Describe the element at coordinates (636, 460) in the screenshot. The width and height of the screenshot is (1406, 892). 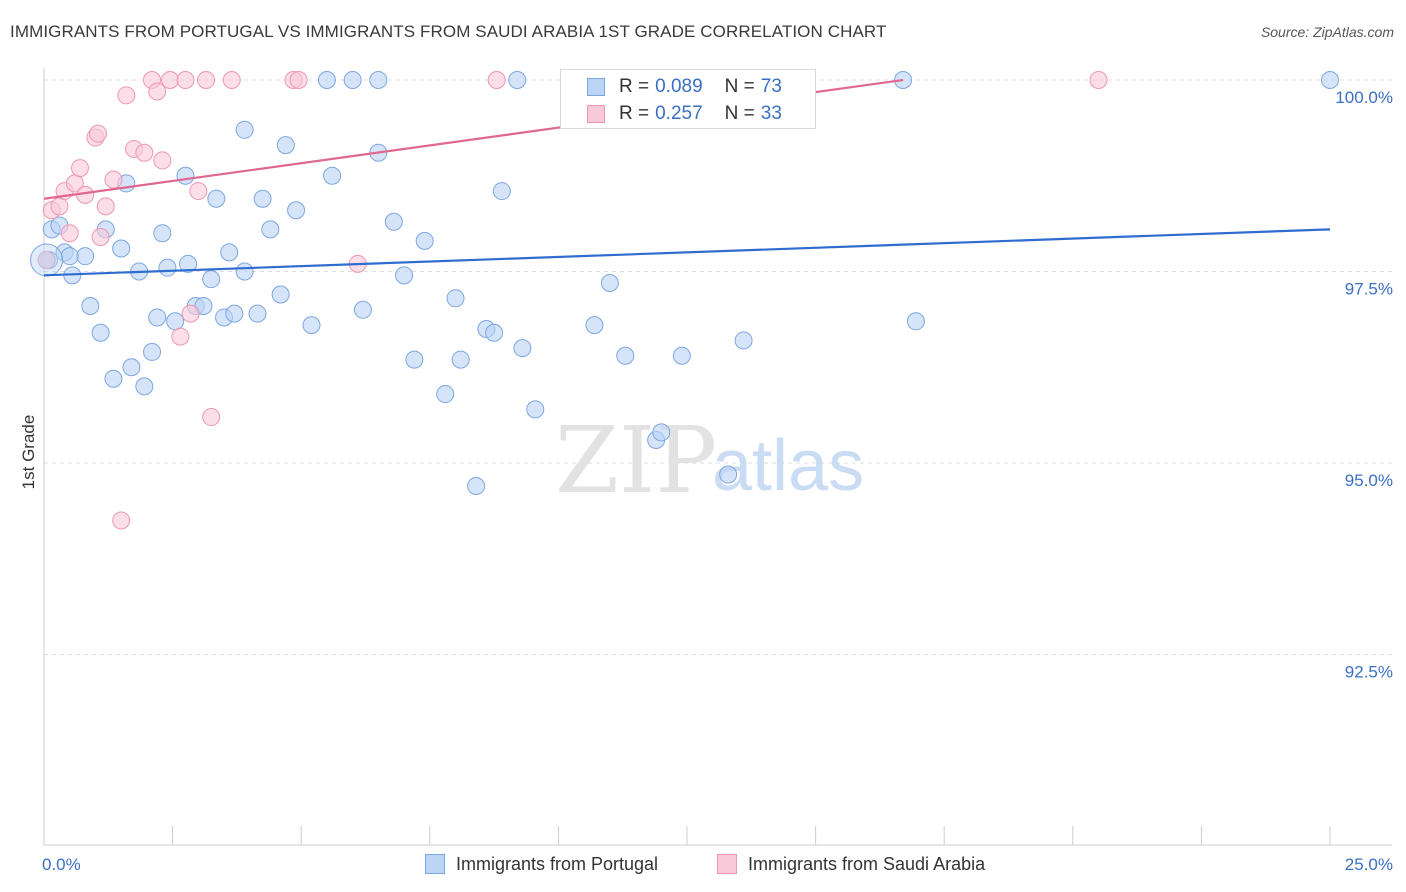
I see `watermark-zip: ZIP` at that location.